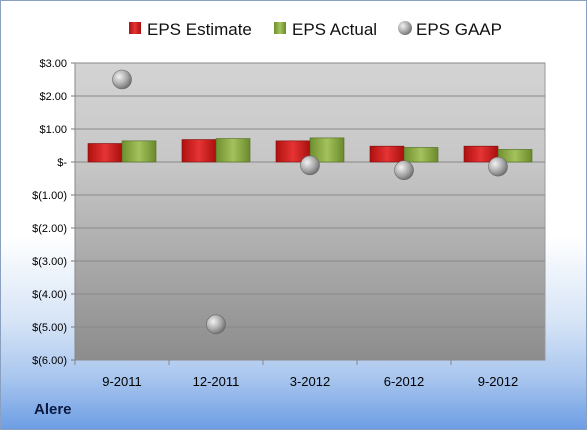 Image resolution: width=587 pixels, height=431 pixels. What do you see at coordinates (122, 381) in the screenshot?
I see `x-tick-label: 9-2011` at bounding box center [122, 381].